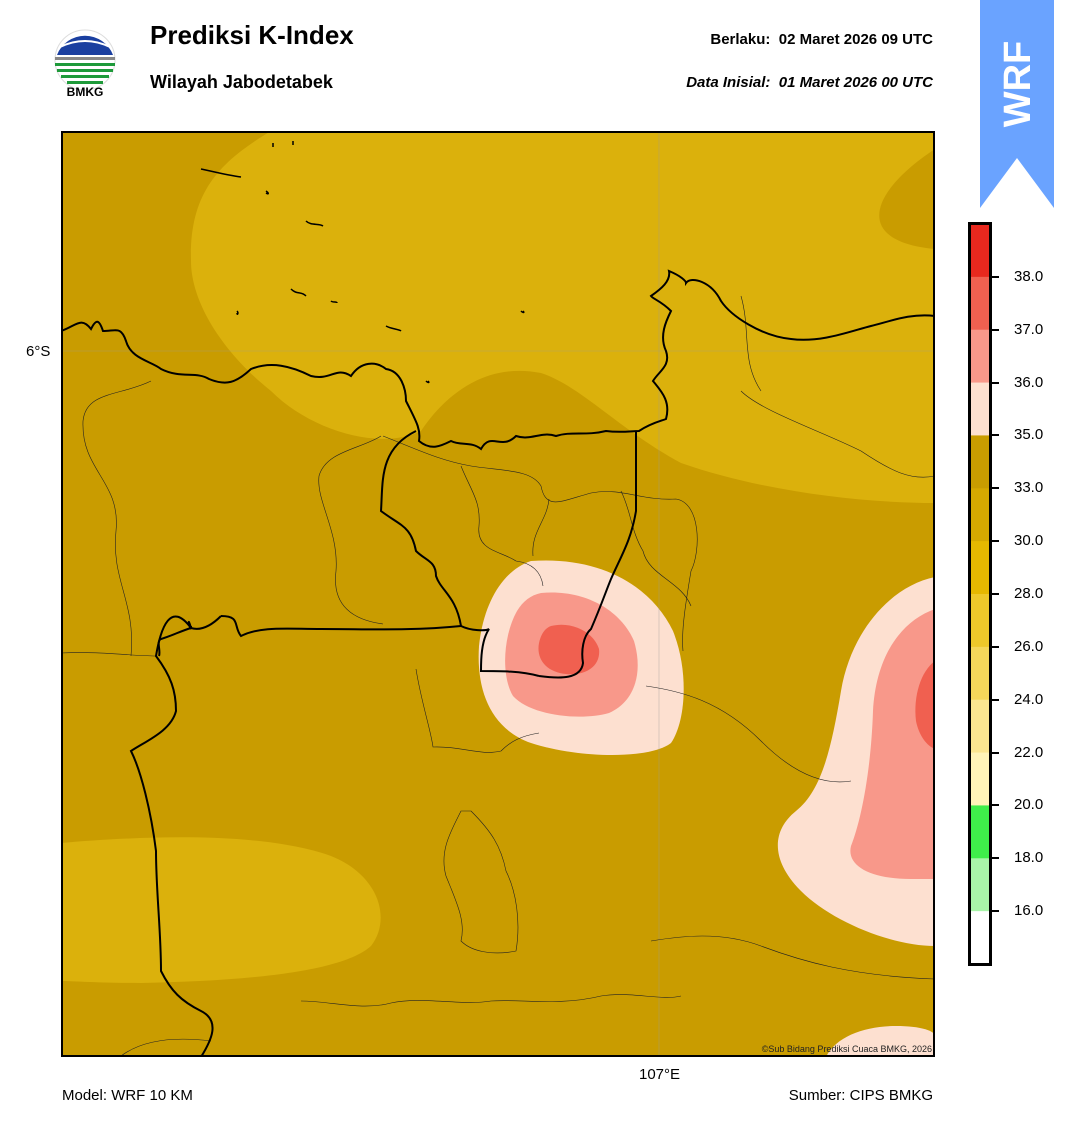 The height and width of the screenshot is (1128, 1072). Describe the element at coordinates (38, 351) in the screenshot. I see `latitude-label: 6°S` at that location.